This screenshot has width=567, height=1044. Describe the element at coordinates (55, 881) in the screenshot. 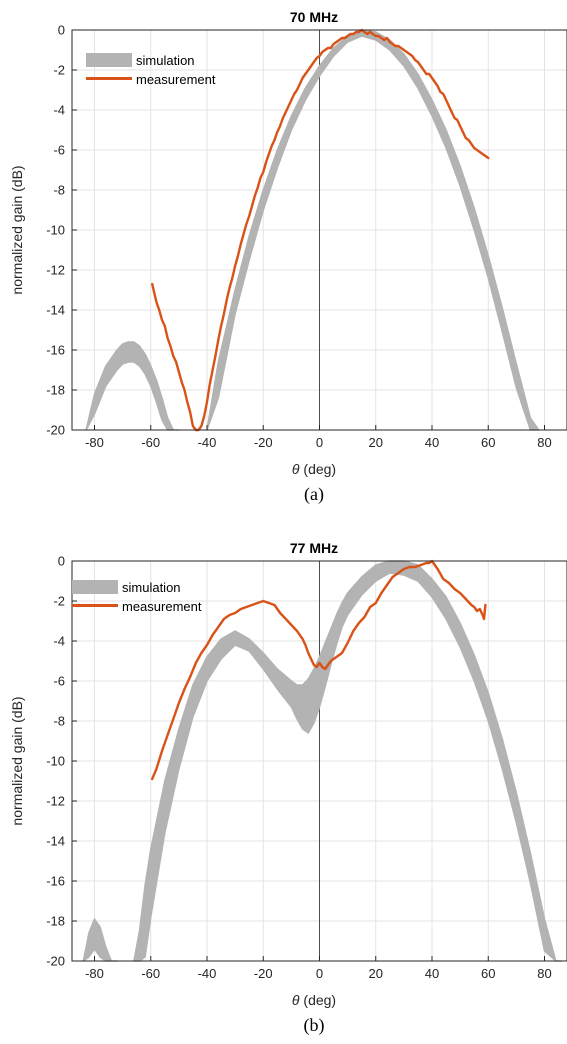

I see `y-tick-label-b: -16` at that location.